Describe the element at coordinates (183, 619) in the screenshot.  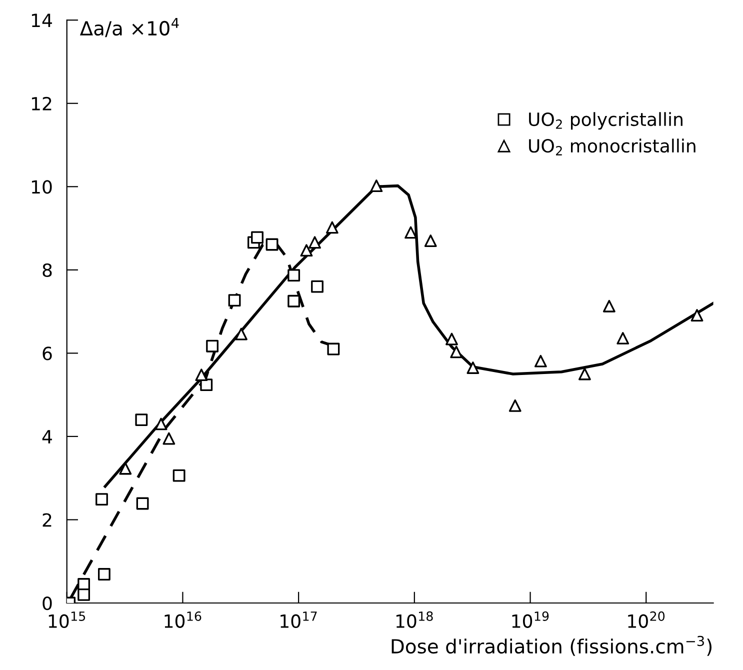
I see `x-tick-label: 10$^{16}$` at that location.